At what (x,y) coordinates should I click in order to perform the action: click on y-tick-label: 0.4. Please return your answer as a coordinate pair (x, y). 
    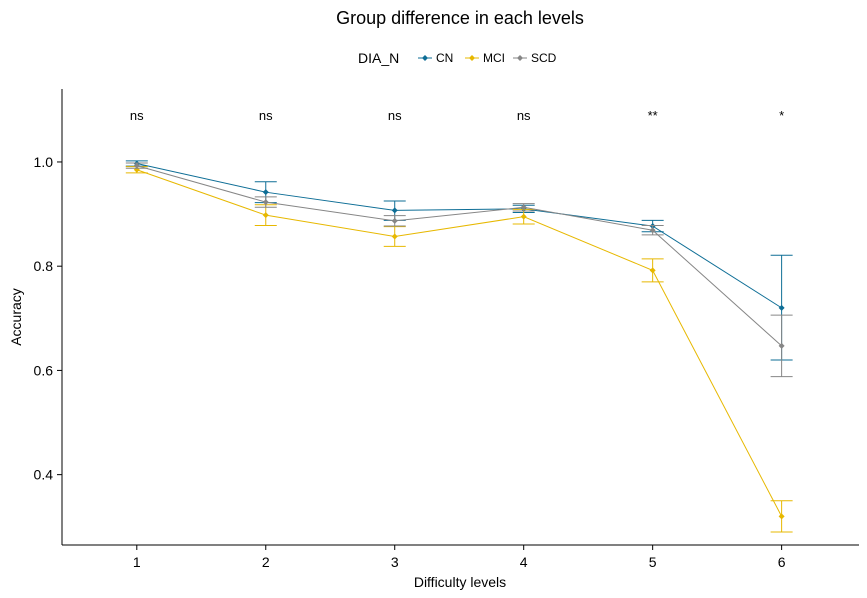
    Looking at the image, I should click on (44, 475).